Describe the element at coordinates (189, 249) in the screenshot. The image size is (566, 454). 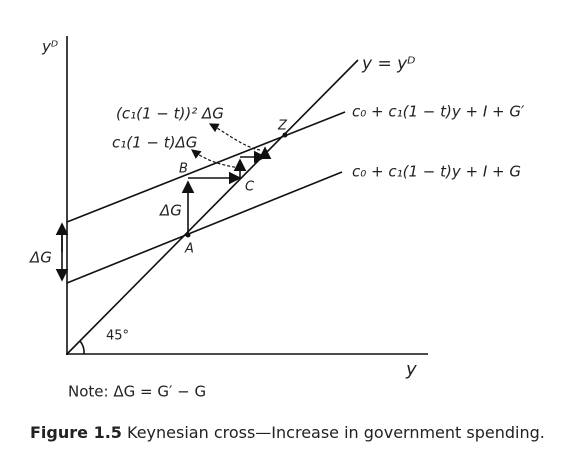
I see `point-label: A` at that location.